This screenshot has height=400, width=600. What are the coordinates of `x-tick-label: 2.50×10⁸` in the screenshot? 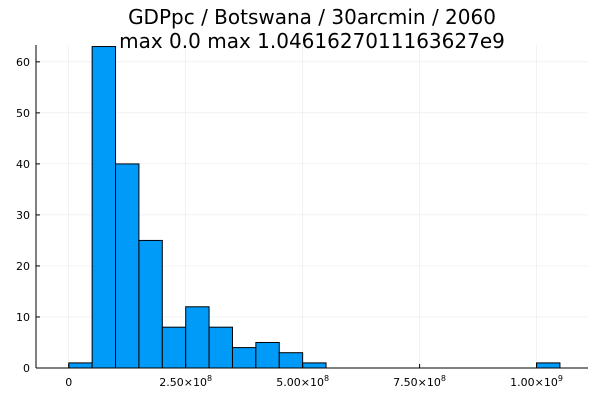 It's located at (185, 381).